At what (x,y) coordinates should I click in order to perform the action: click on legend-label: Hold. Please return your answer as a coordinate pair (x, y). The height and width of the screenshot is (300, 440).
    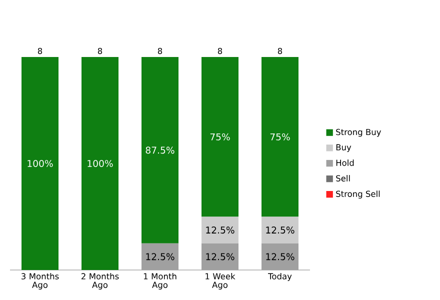
    Looking at the image, I should click on (345, 163).